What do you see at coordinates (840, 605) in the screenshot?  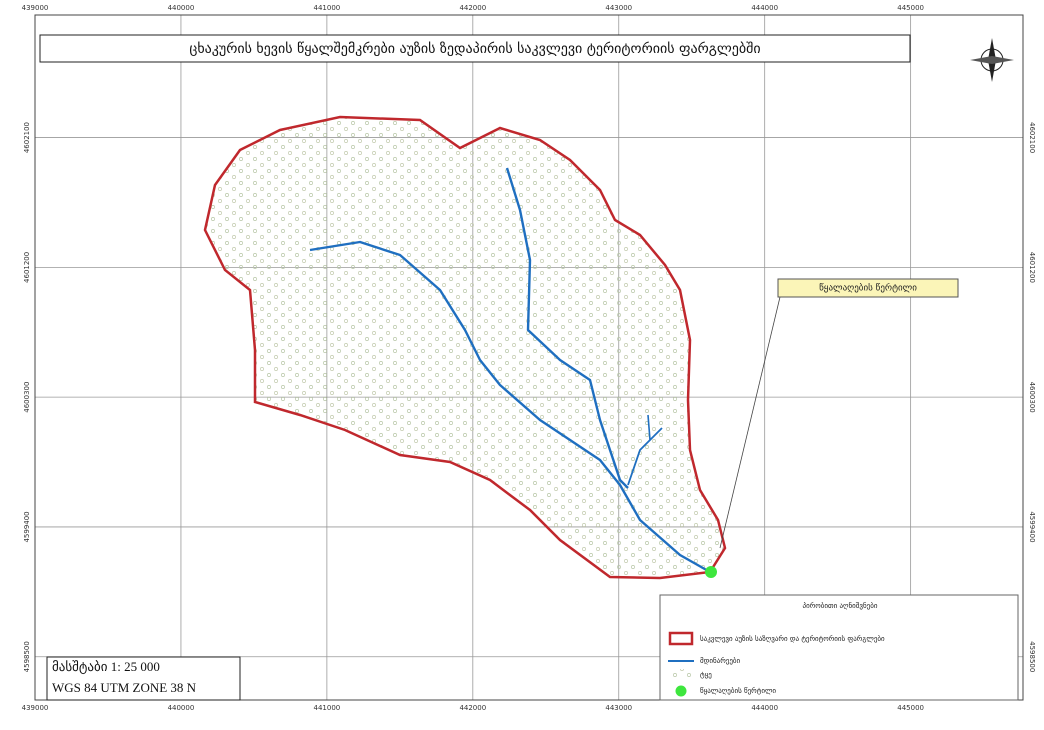 I see `legend-title: პირობითი აღნიშვნები` at bounding box center [840, 605].